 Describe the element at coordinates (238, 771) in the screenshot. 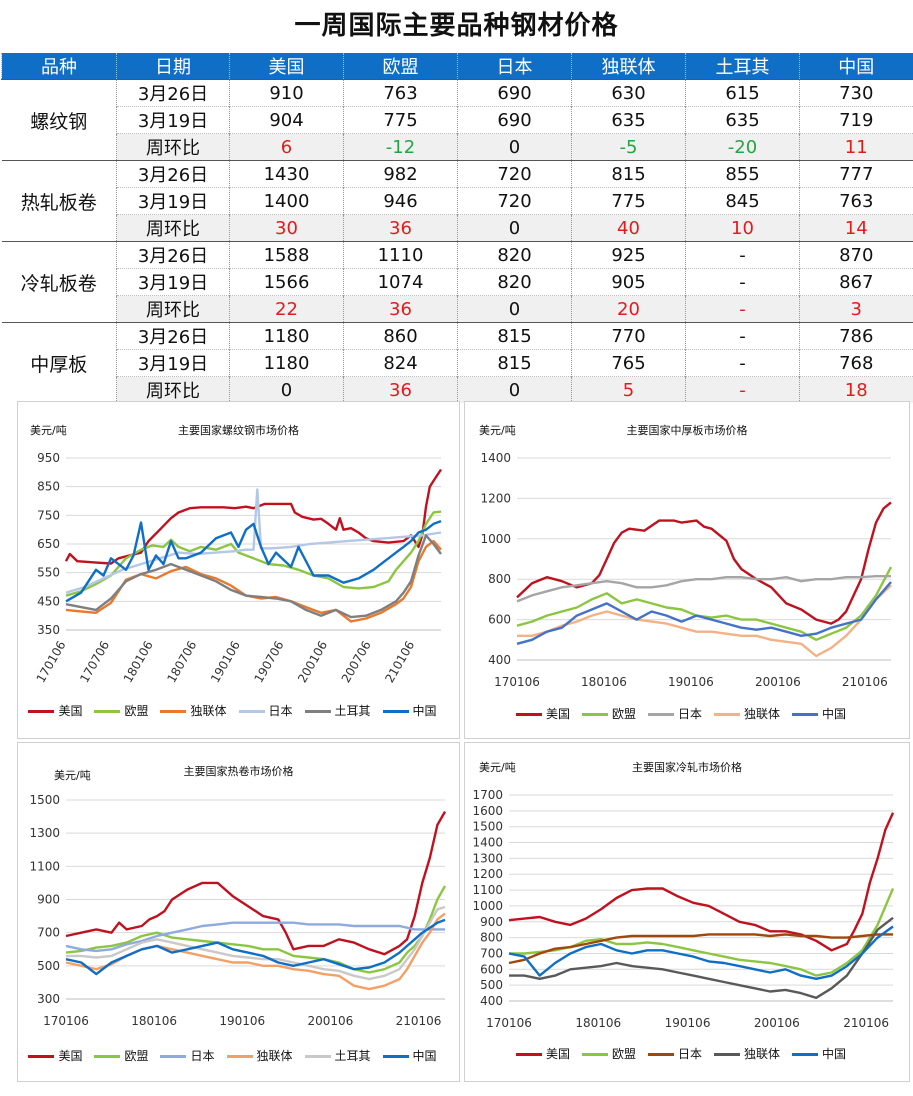

I see `chart-title: 主要国家热卷市场价格` at that location.